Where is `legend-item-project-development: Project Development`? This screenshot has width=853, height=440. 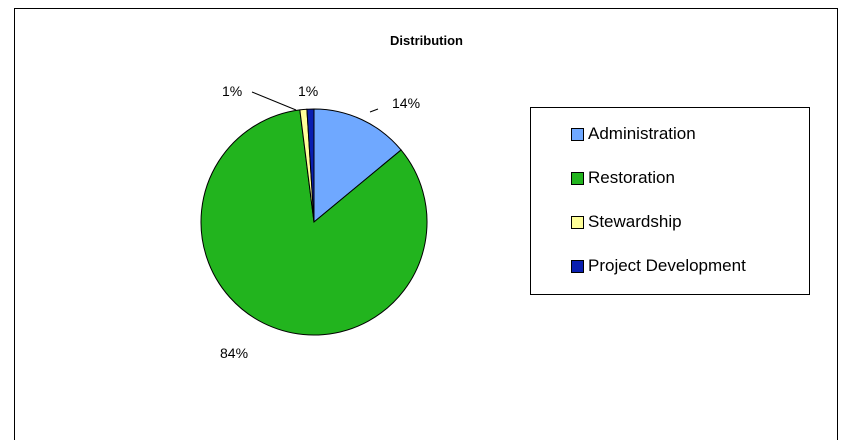
legend-item-project-development: Project Development is located at coordinates (658, 266).